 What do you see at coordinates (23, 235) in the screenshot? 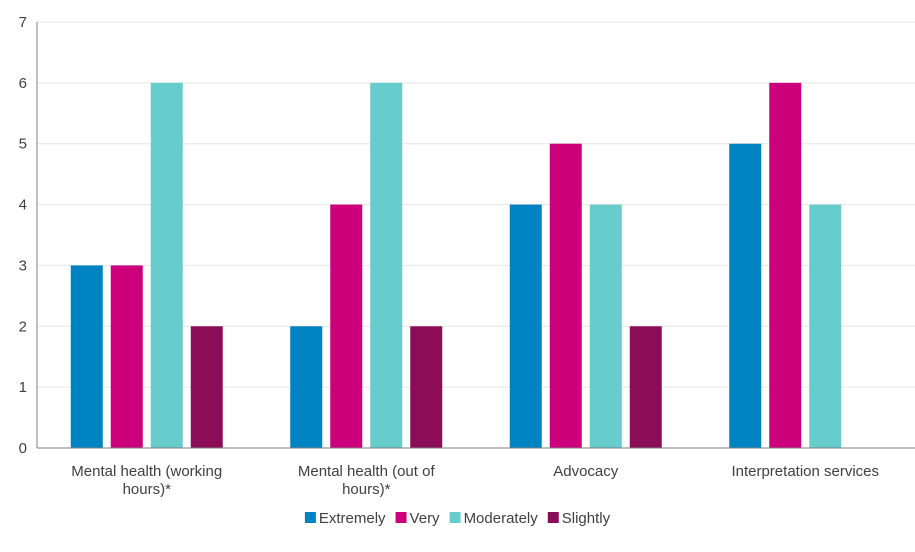
I see `y-tick-labels: 0 1 2 3 4 5 6 7` at bounding box center [23, 235].